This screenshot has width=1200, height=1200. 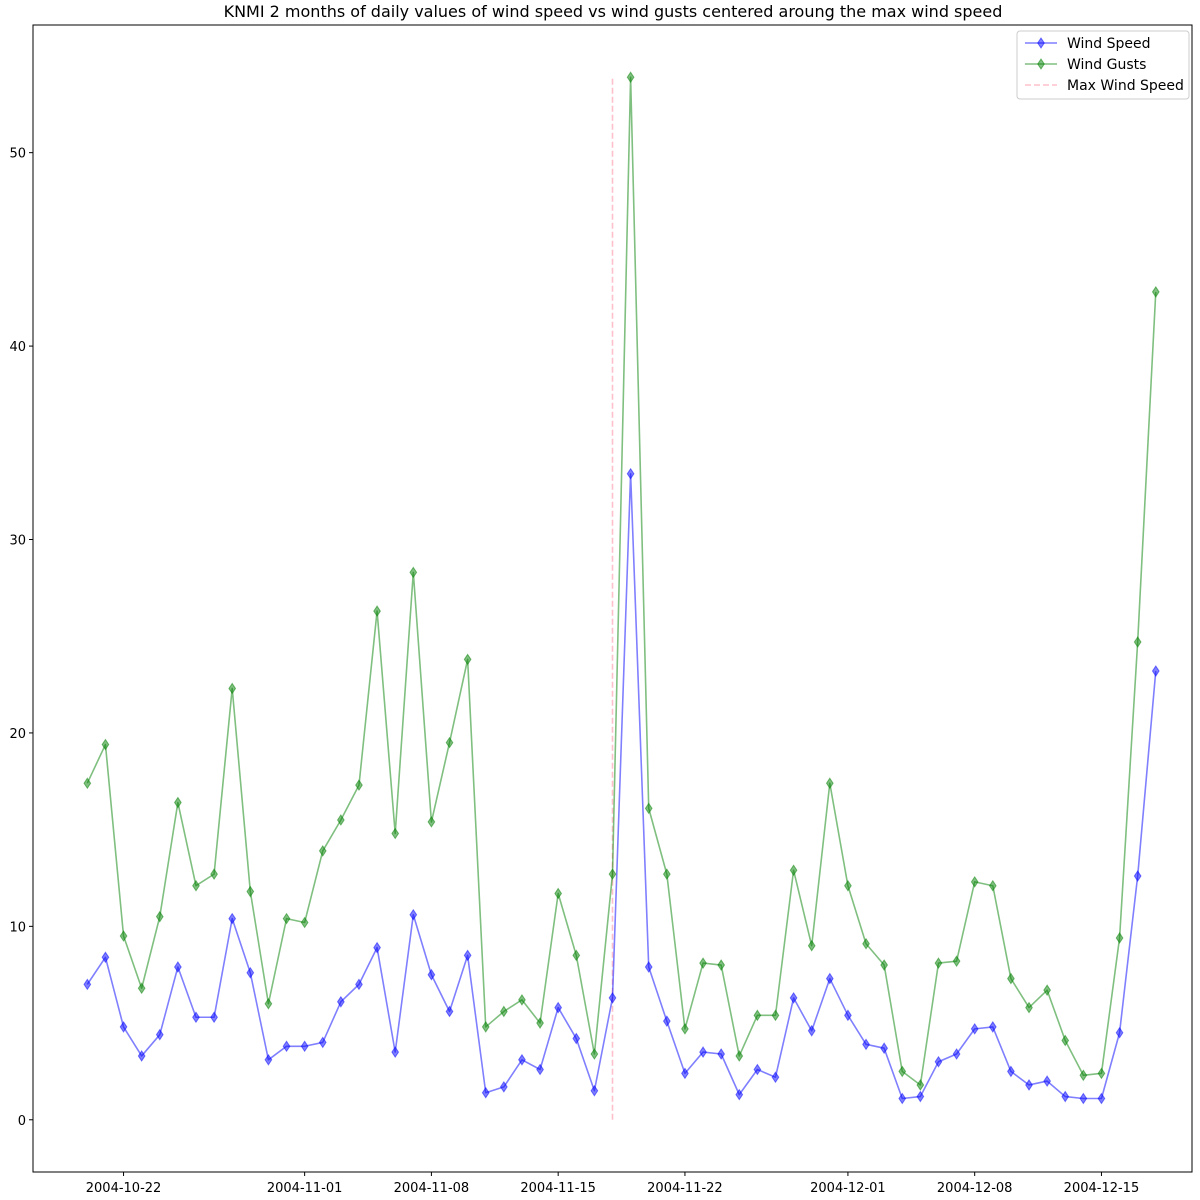 I want to click on x-tick-label: 2004-12-01, so click(x=848, y=1188).